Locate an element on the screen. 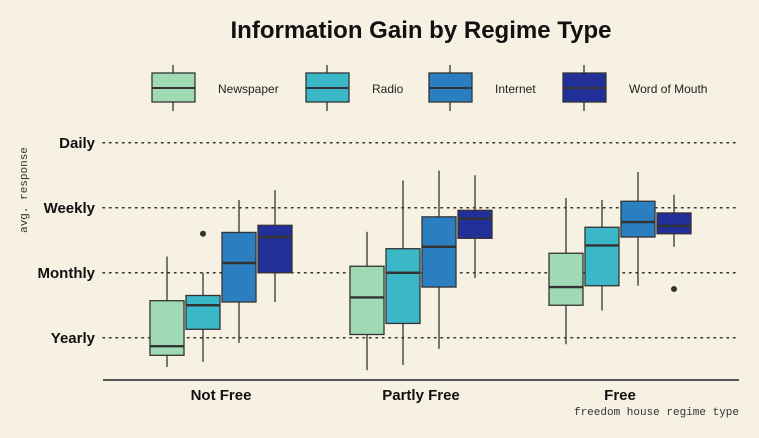  x-tick-label: Free is located at coordinates (620, 395).